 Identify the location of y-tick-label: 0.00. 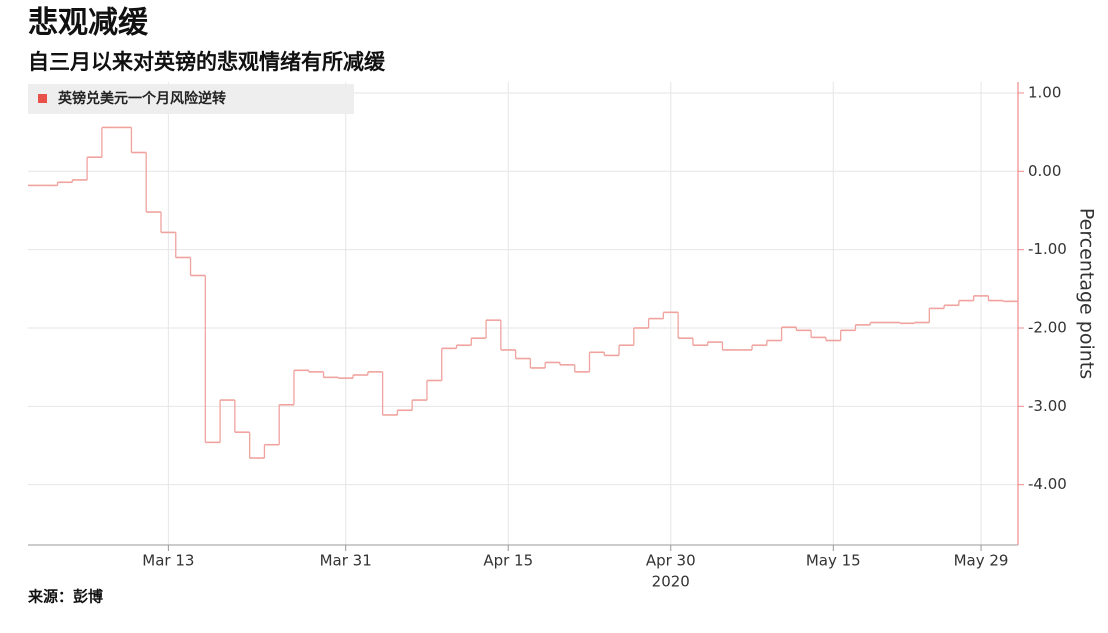
(1044, 171).